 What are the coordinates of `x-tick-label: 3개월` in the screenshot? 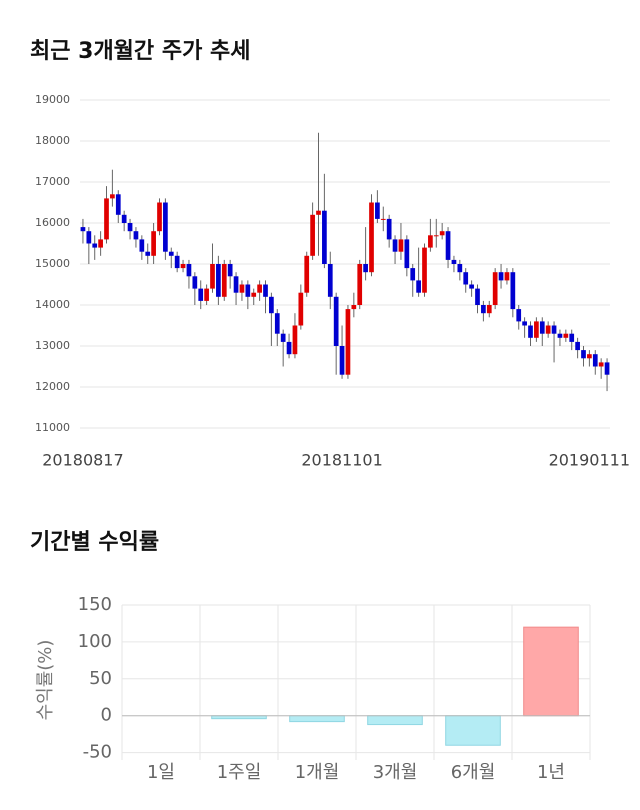 It's located at (395, 772).